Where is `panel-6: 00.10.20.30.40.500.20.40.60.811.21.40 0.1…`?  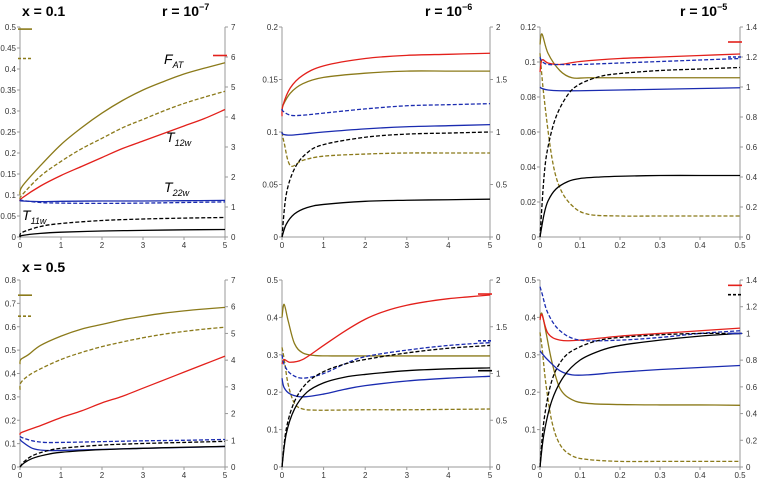
panel-6: 00.10.20.30.40.500.20.40.60.811.21.40 0.1… is located at coordinates (641, 378).